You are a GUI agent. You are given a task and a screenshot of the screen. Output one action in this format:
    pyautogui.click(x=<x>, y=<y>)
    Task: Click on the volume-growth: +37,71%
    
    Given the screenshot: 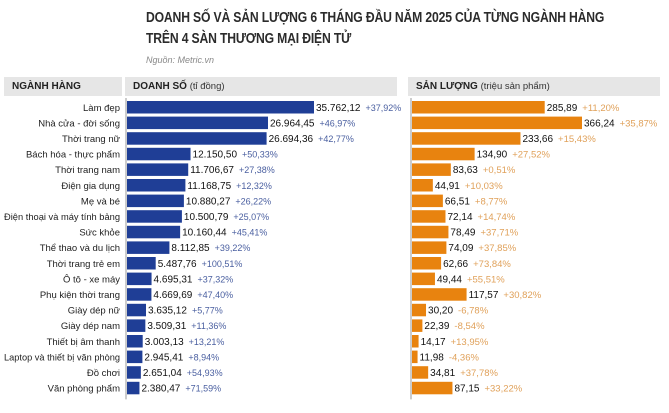 What is the action you would take?
    pyautogui.click(x=499, y=233)
    